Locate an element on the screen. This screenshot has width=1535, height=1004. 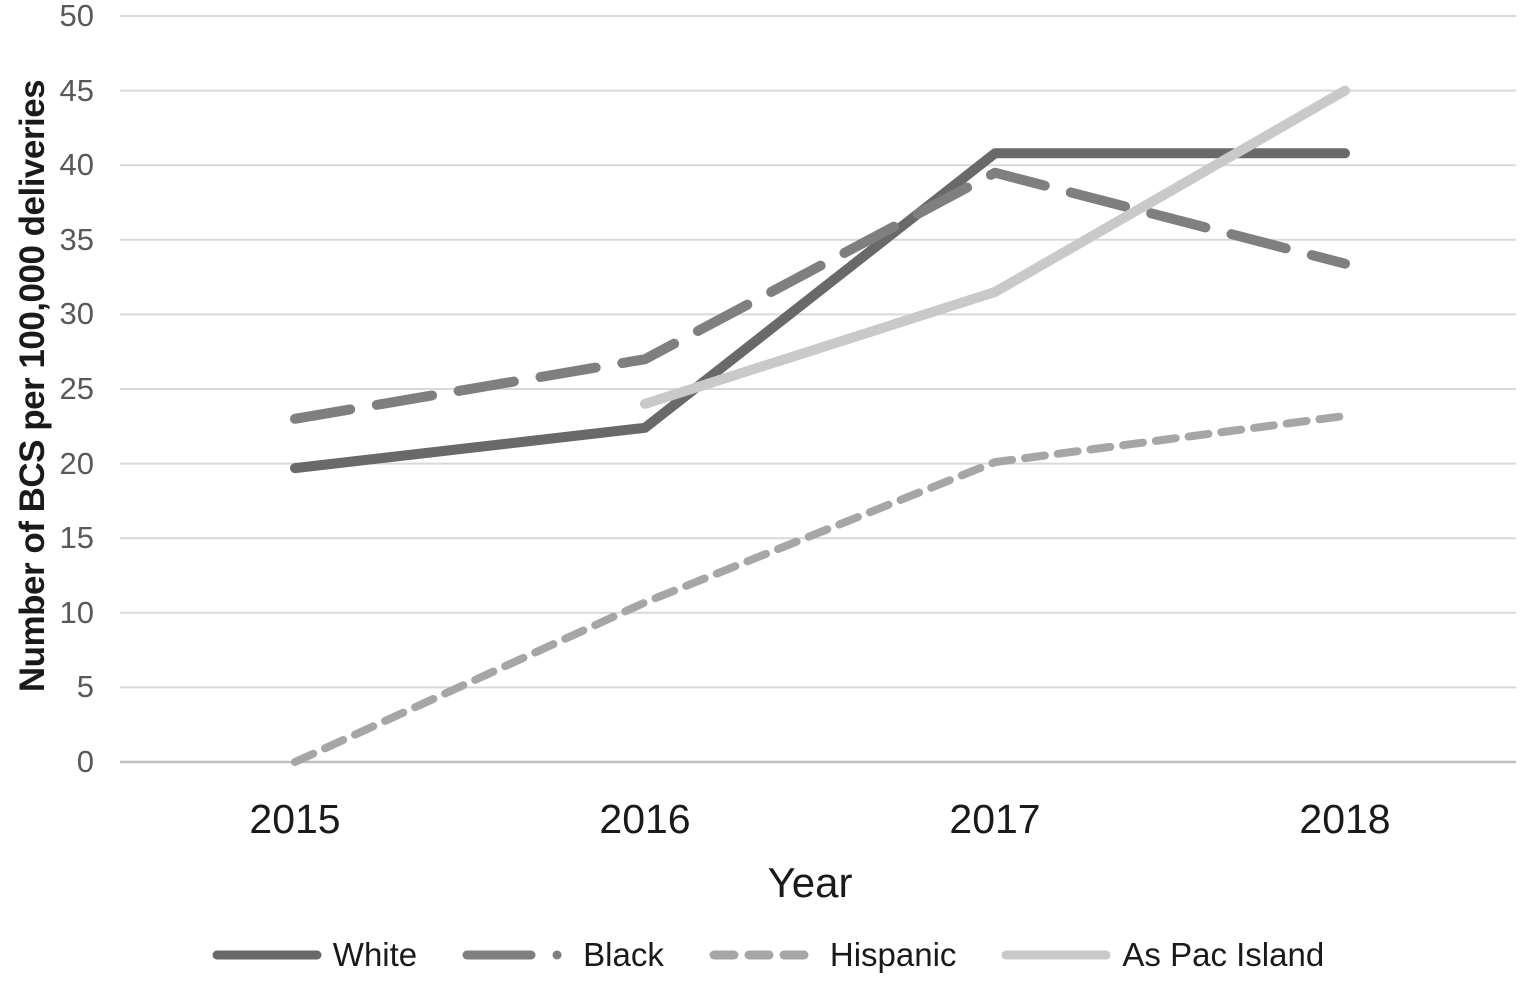
y-tick-label: 30 is located at coordinates (76, 314).